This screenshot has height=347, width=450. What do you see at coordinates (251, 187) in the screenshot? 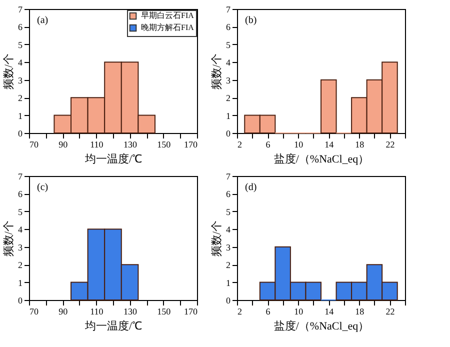
I see `annotation: (d)` at bounding box center [251, 187].